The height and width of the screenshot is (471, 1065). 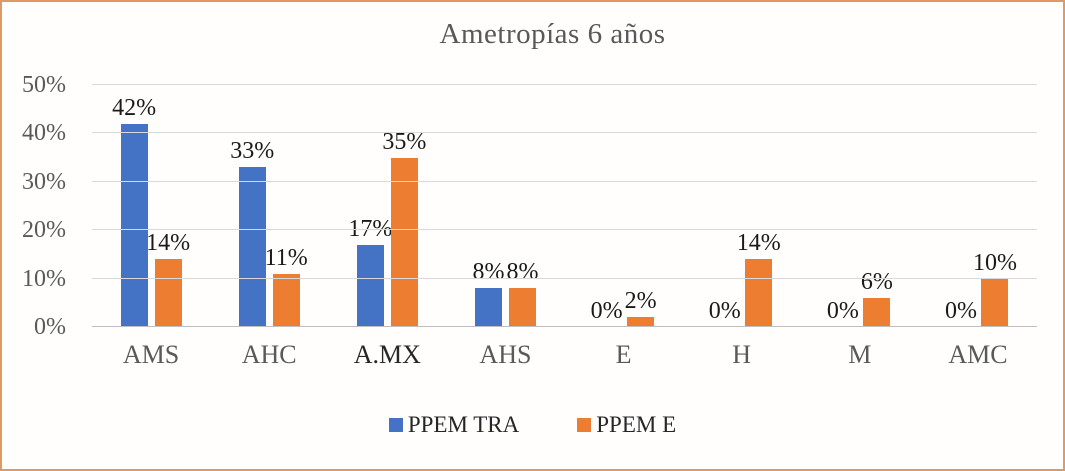 What do you see at coordinates (286, 257) in the screenshot?
I see `data-label: 11%` at bounding box center [286, 257].